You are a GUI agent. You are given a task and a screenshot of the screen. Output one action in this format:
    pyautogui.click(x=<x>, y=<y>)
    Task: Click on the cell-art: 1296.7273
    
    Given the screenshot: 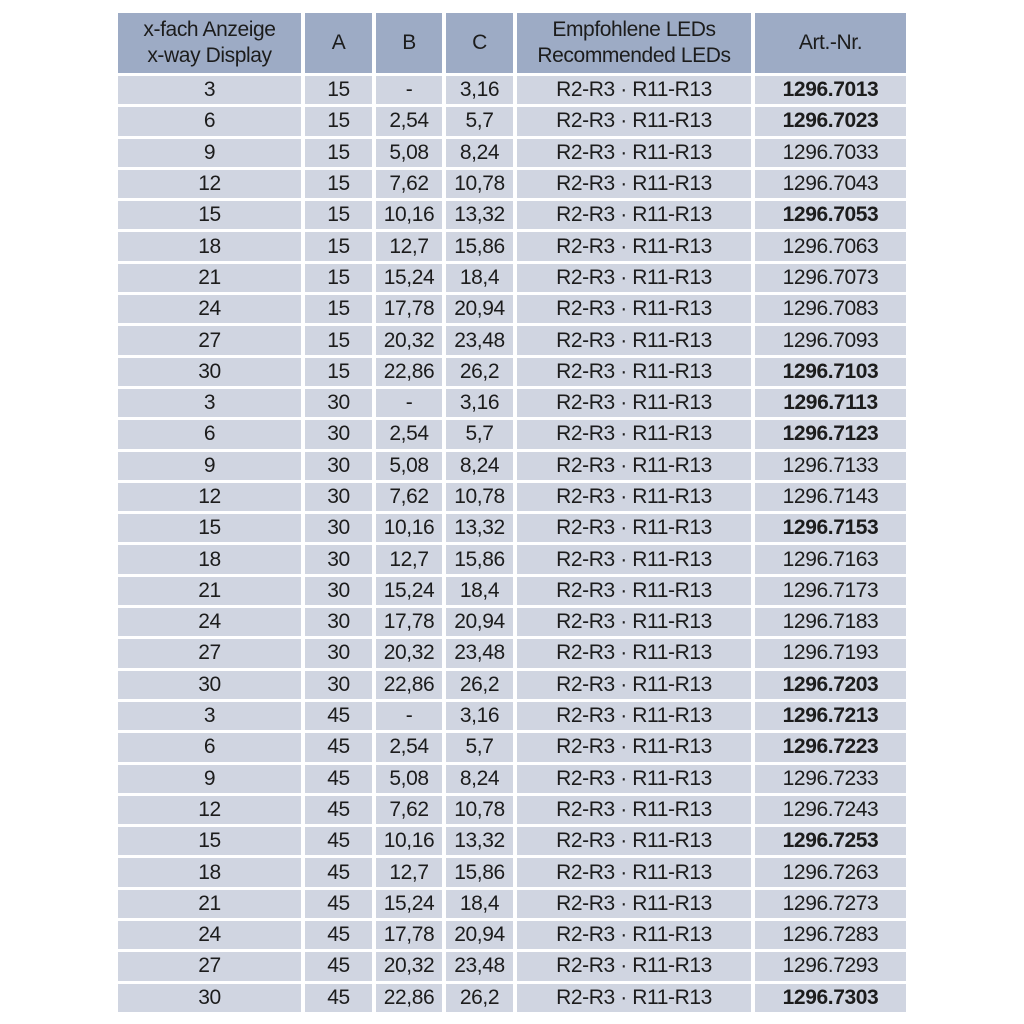 What is the action you would take?
    pyautogui.click(x=830, y=904)
    